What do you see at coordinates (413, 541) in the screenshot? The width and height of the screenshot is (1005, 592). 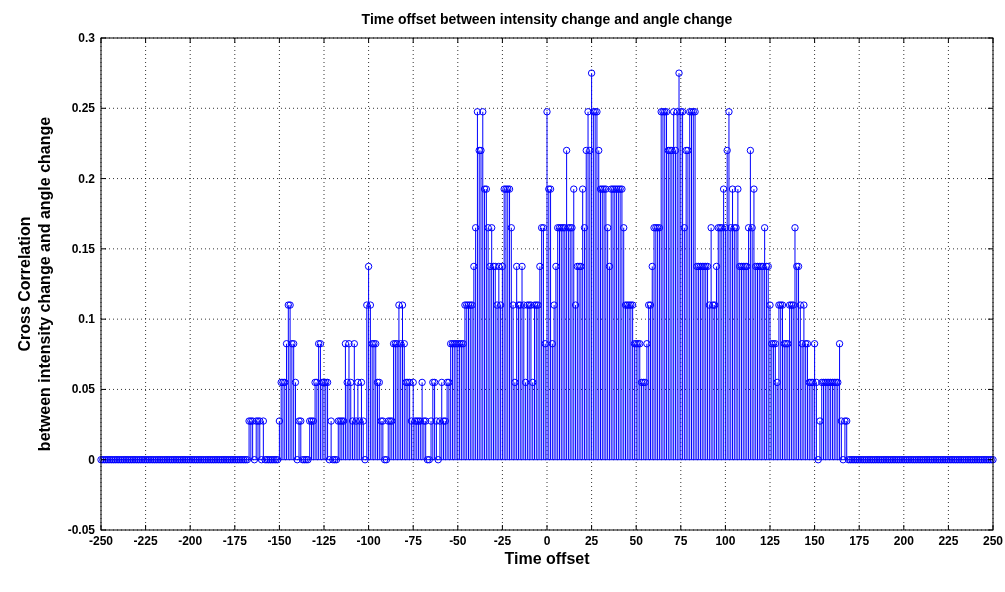 I see `x-tick-label: -75` at bounding box center [413, 541].